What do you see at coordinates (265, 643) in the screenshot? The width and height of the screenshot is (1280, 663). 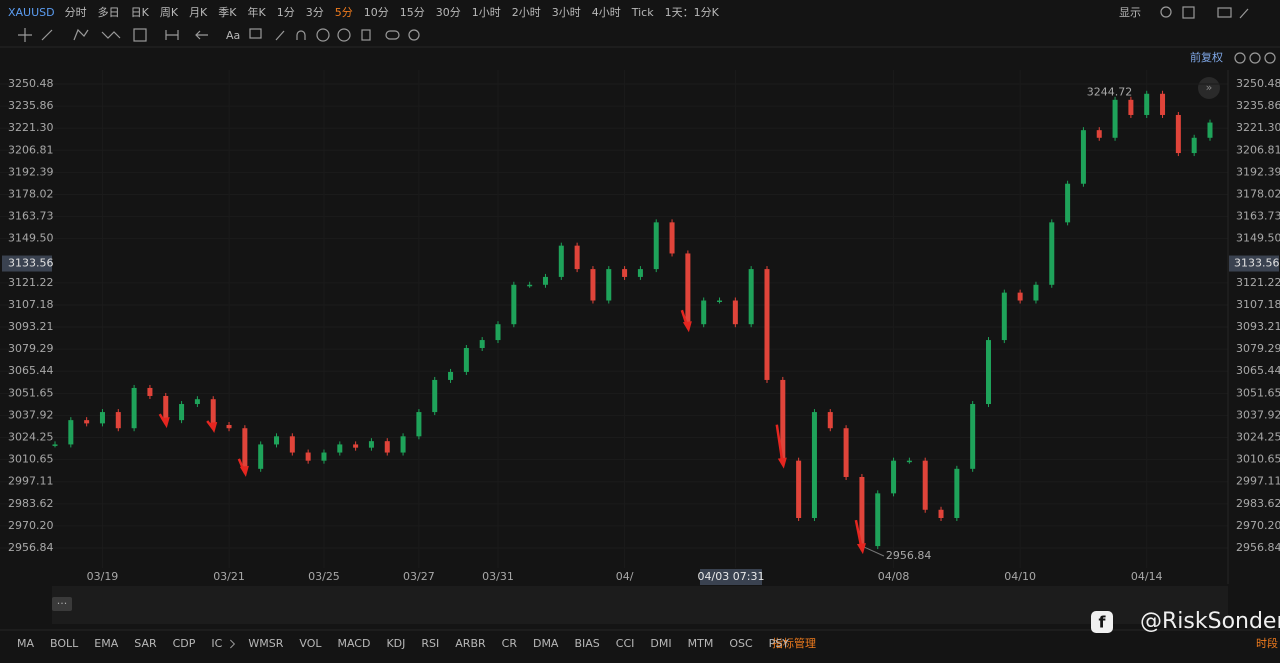 I see `indicator-tab: WMSR` at bounding box center [265, 643].